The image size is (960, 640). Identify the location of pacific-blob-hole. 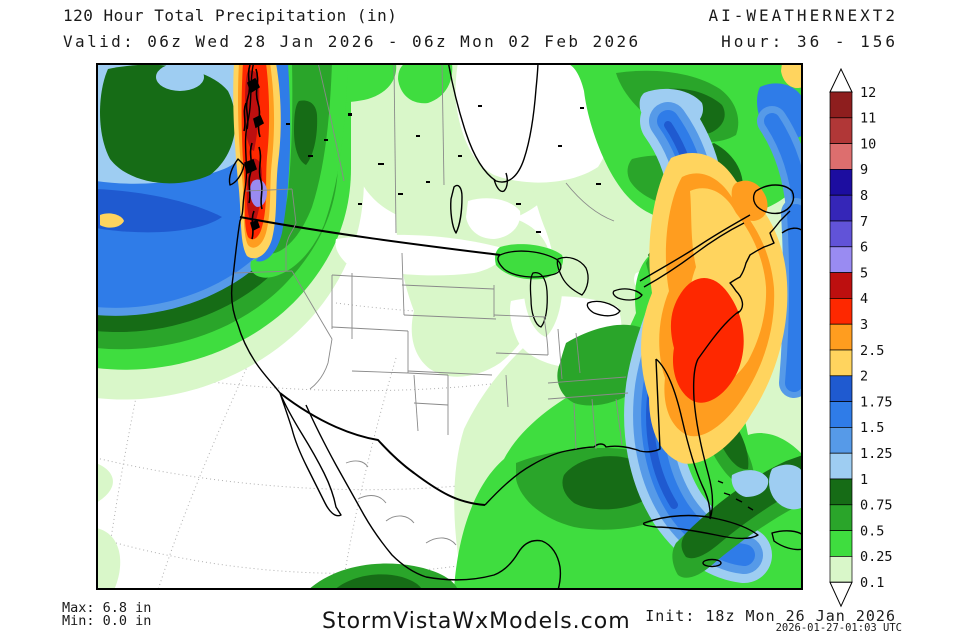
(180, 77).